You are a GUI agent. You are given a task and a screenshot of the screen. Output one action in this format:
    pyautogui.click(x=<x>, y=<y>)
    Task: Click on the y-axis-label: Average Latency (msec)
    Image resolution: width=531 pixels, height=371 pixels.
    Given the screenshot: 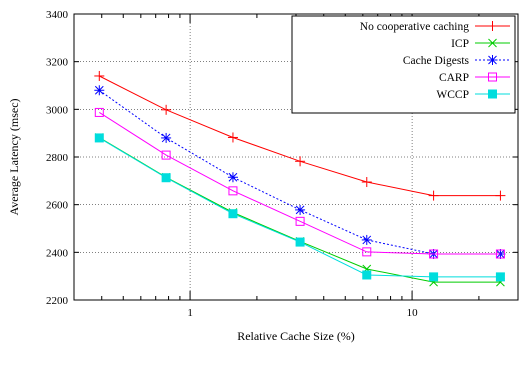 What is the action you would take?
    pyautogui.click(x=14, y=156)
    